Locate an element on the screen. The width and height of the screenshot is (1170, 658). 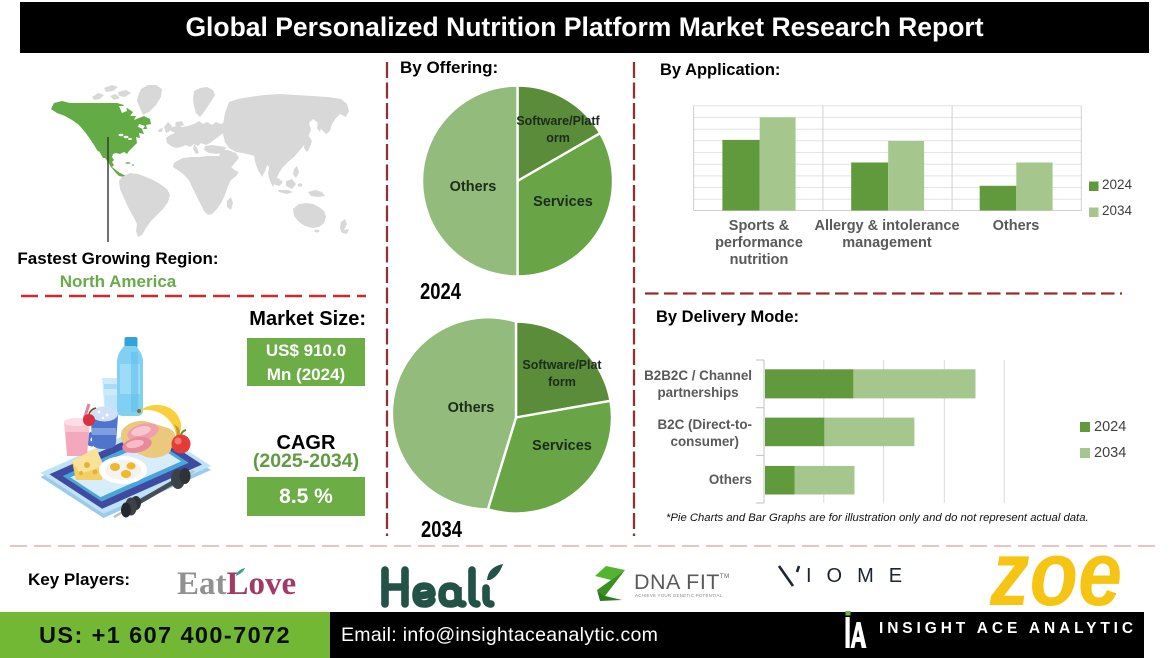
svg-text: zoe is located at coordinates (1055, 577).